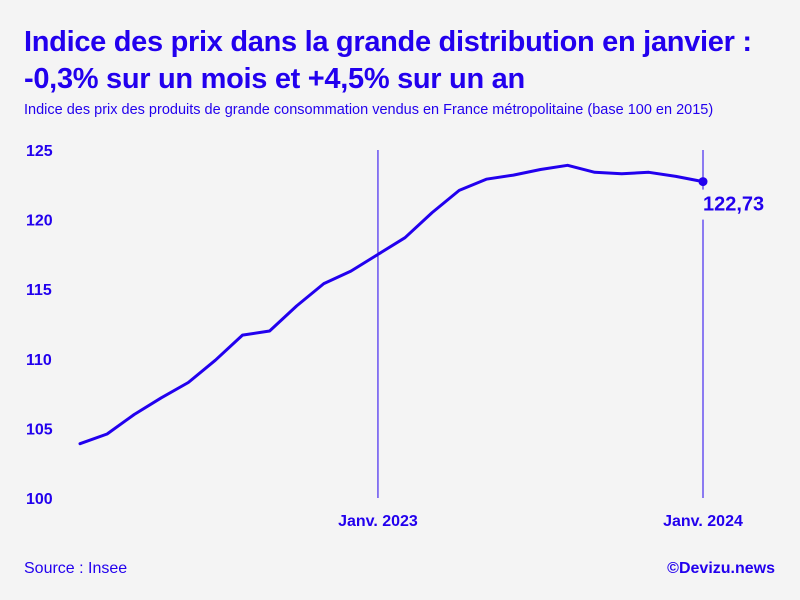 This screenshot has width=800, height=600. What do you see at coordinates (39, 499) in the screenshot?
I see `y-tick-label: 100` at bounding box center [39, 499].